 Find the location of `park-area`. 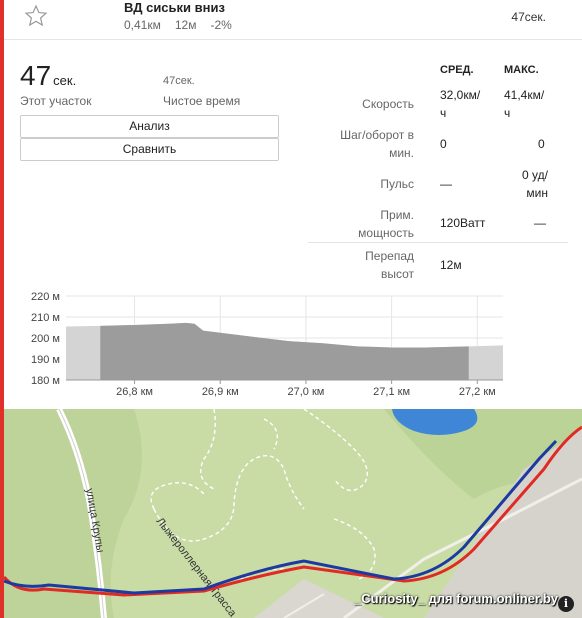

park-area is located at coordinates (73, 513).